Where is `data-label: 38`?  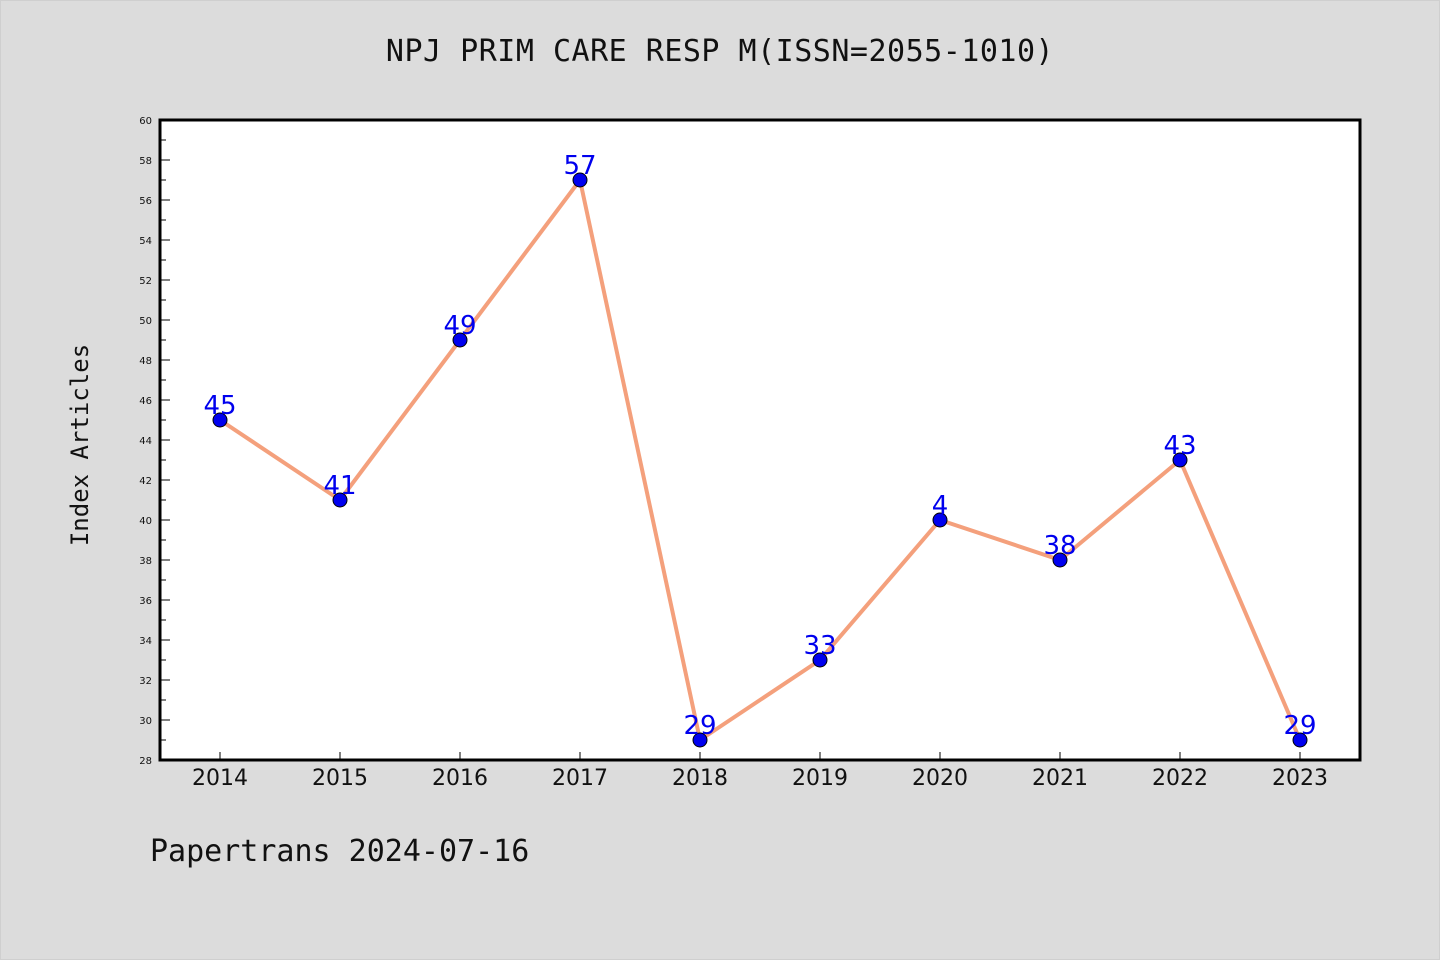
data-label: 38 is located at coordinates (1059, 546).